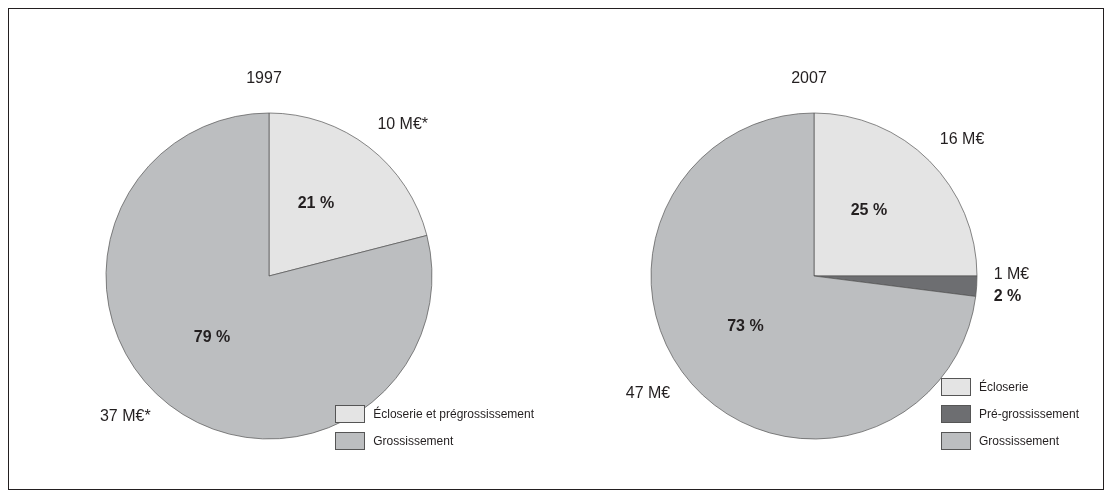 The height and width of the screenshot is (499, 1112). Describe the element at coordinates (264, 78) in the screenshot. I see `chart-title: 1997` at that location.